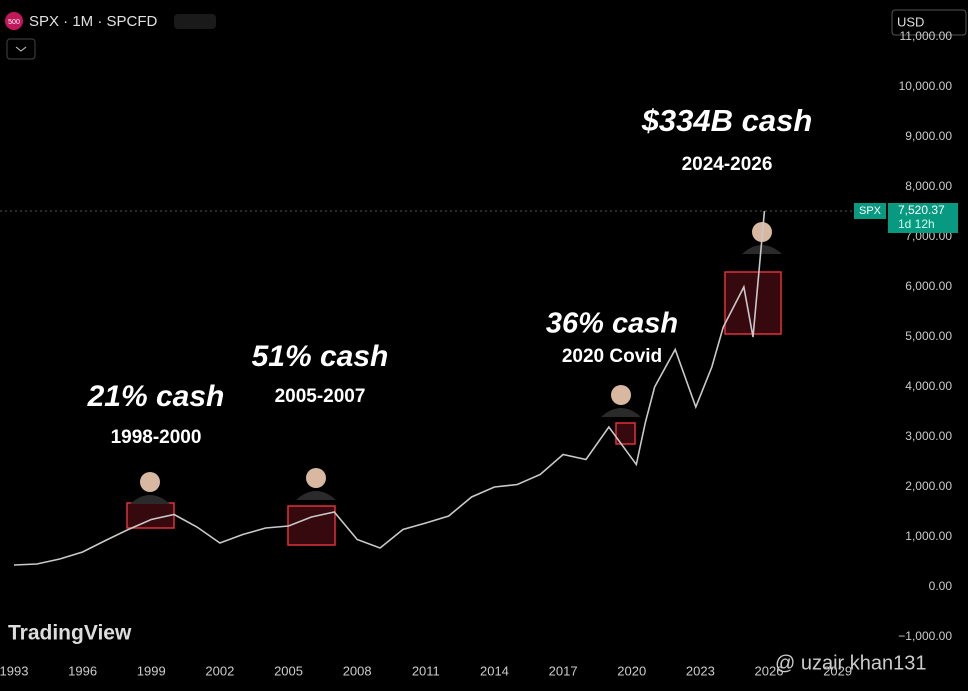  What do you see at coordinates (219, 670) in the screenshot?
I see `x-tick-label: 2002` at bounding box center [219, 670].